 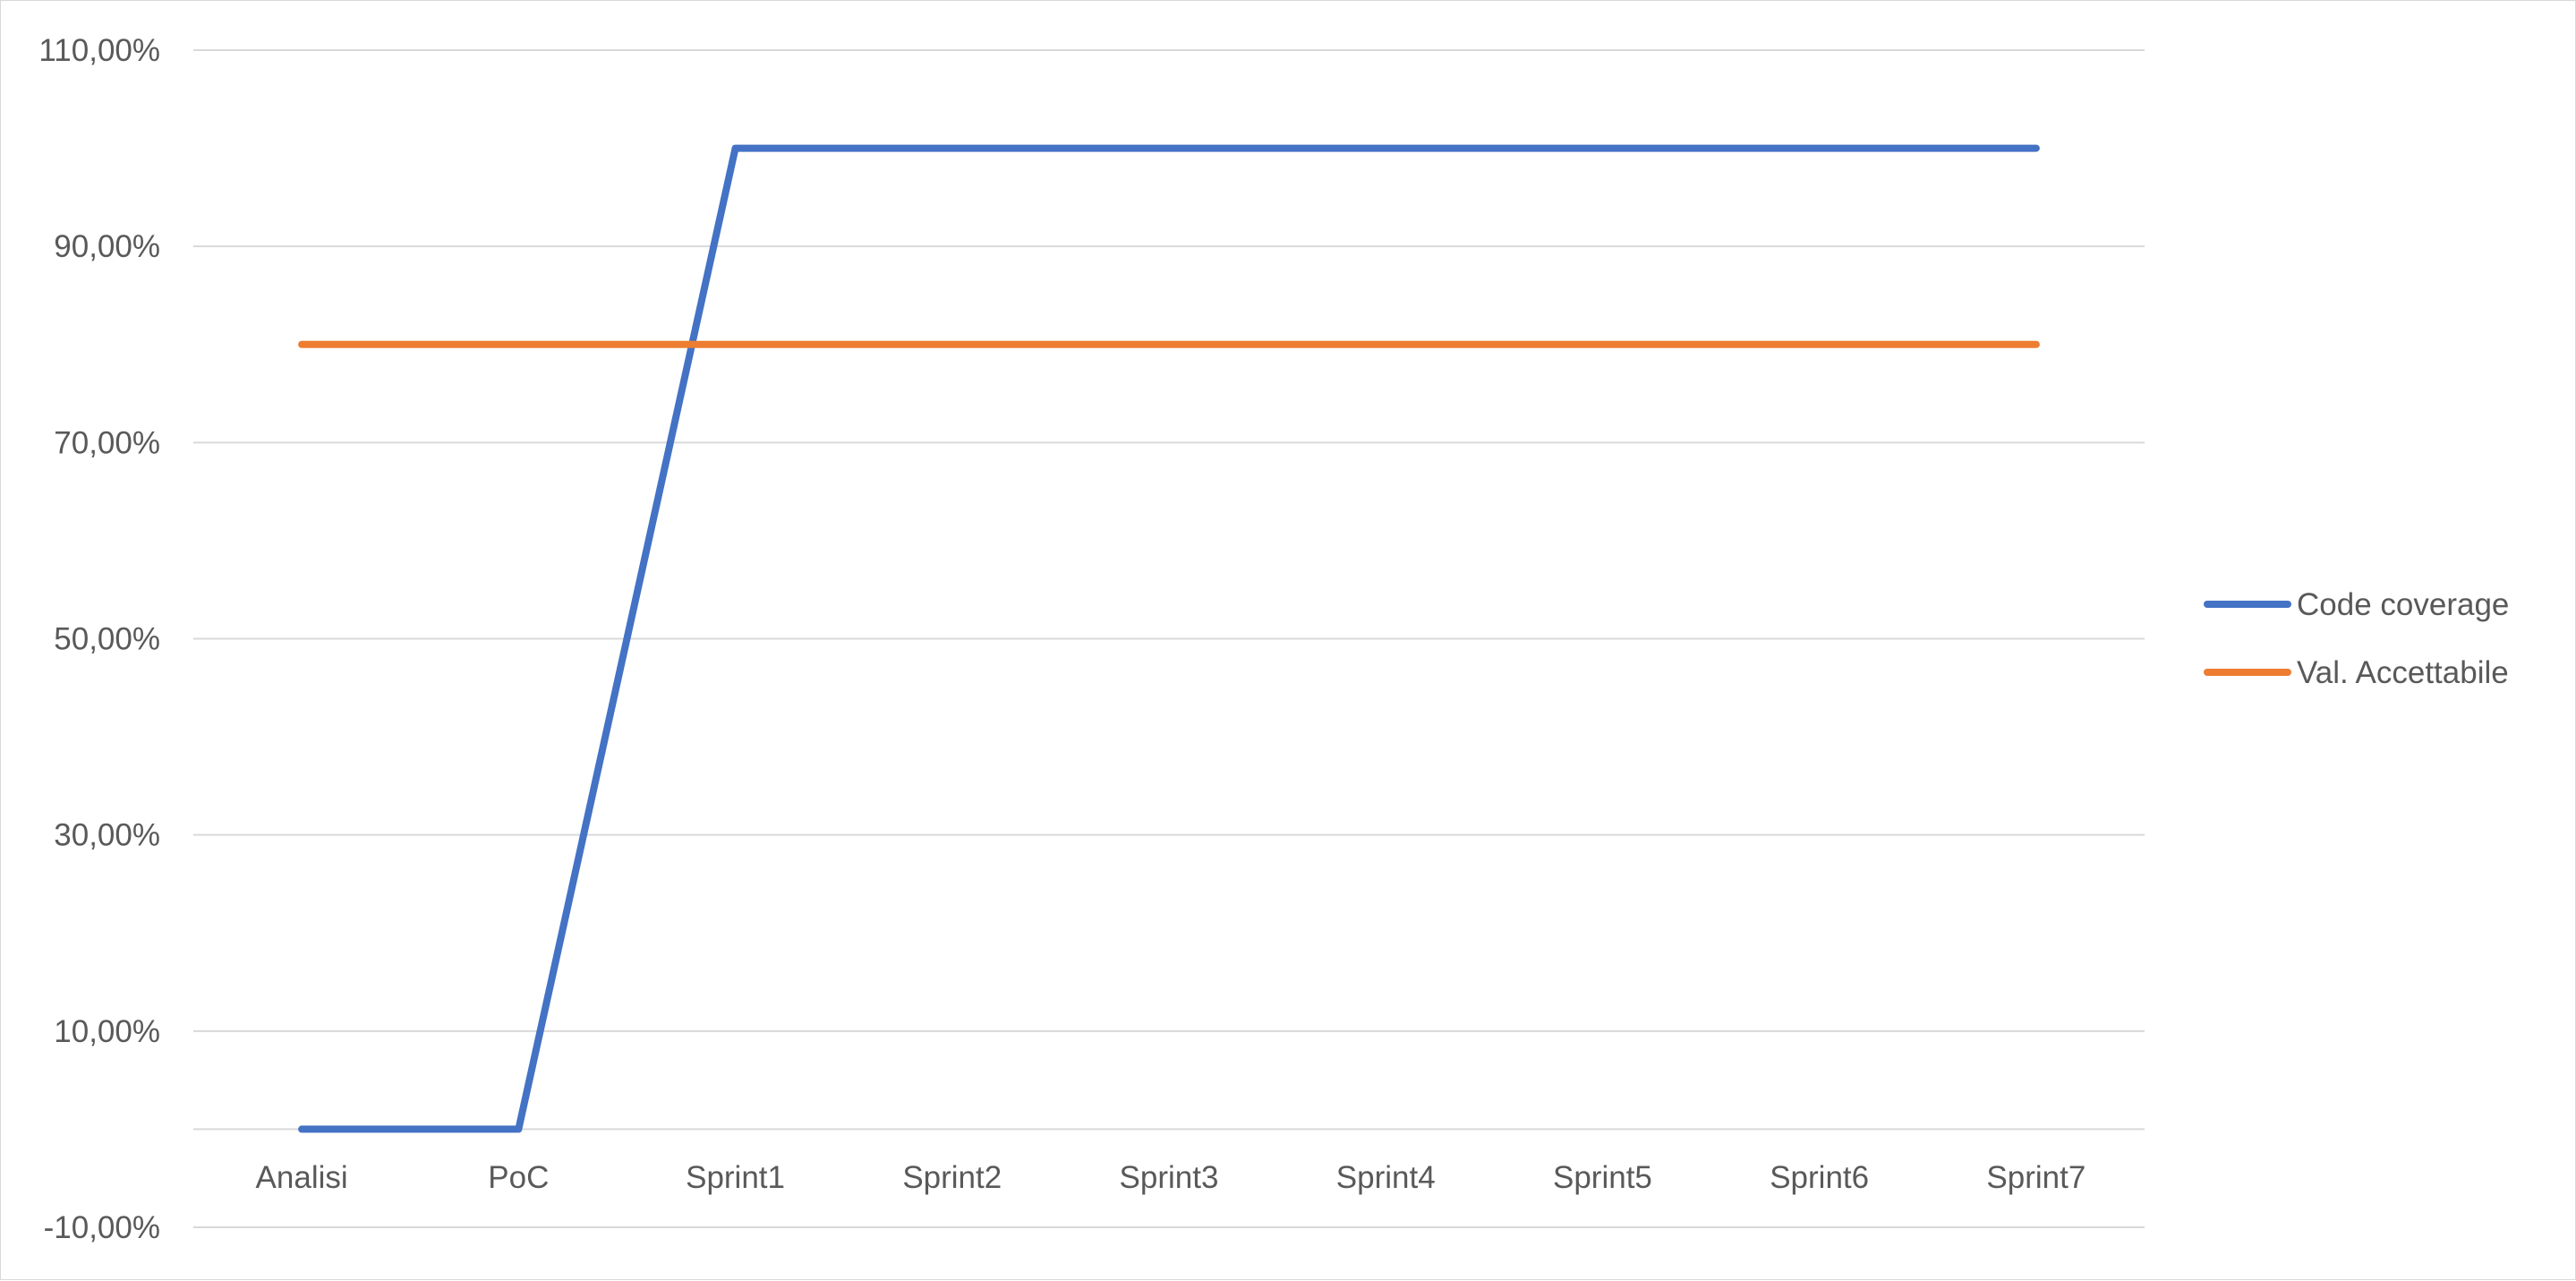 I want to click on x-category-label: Analisi, so click(x=302, y=1177).